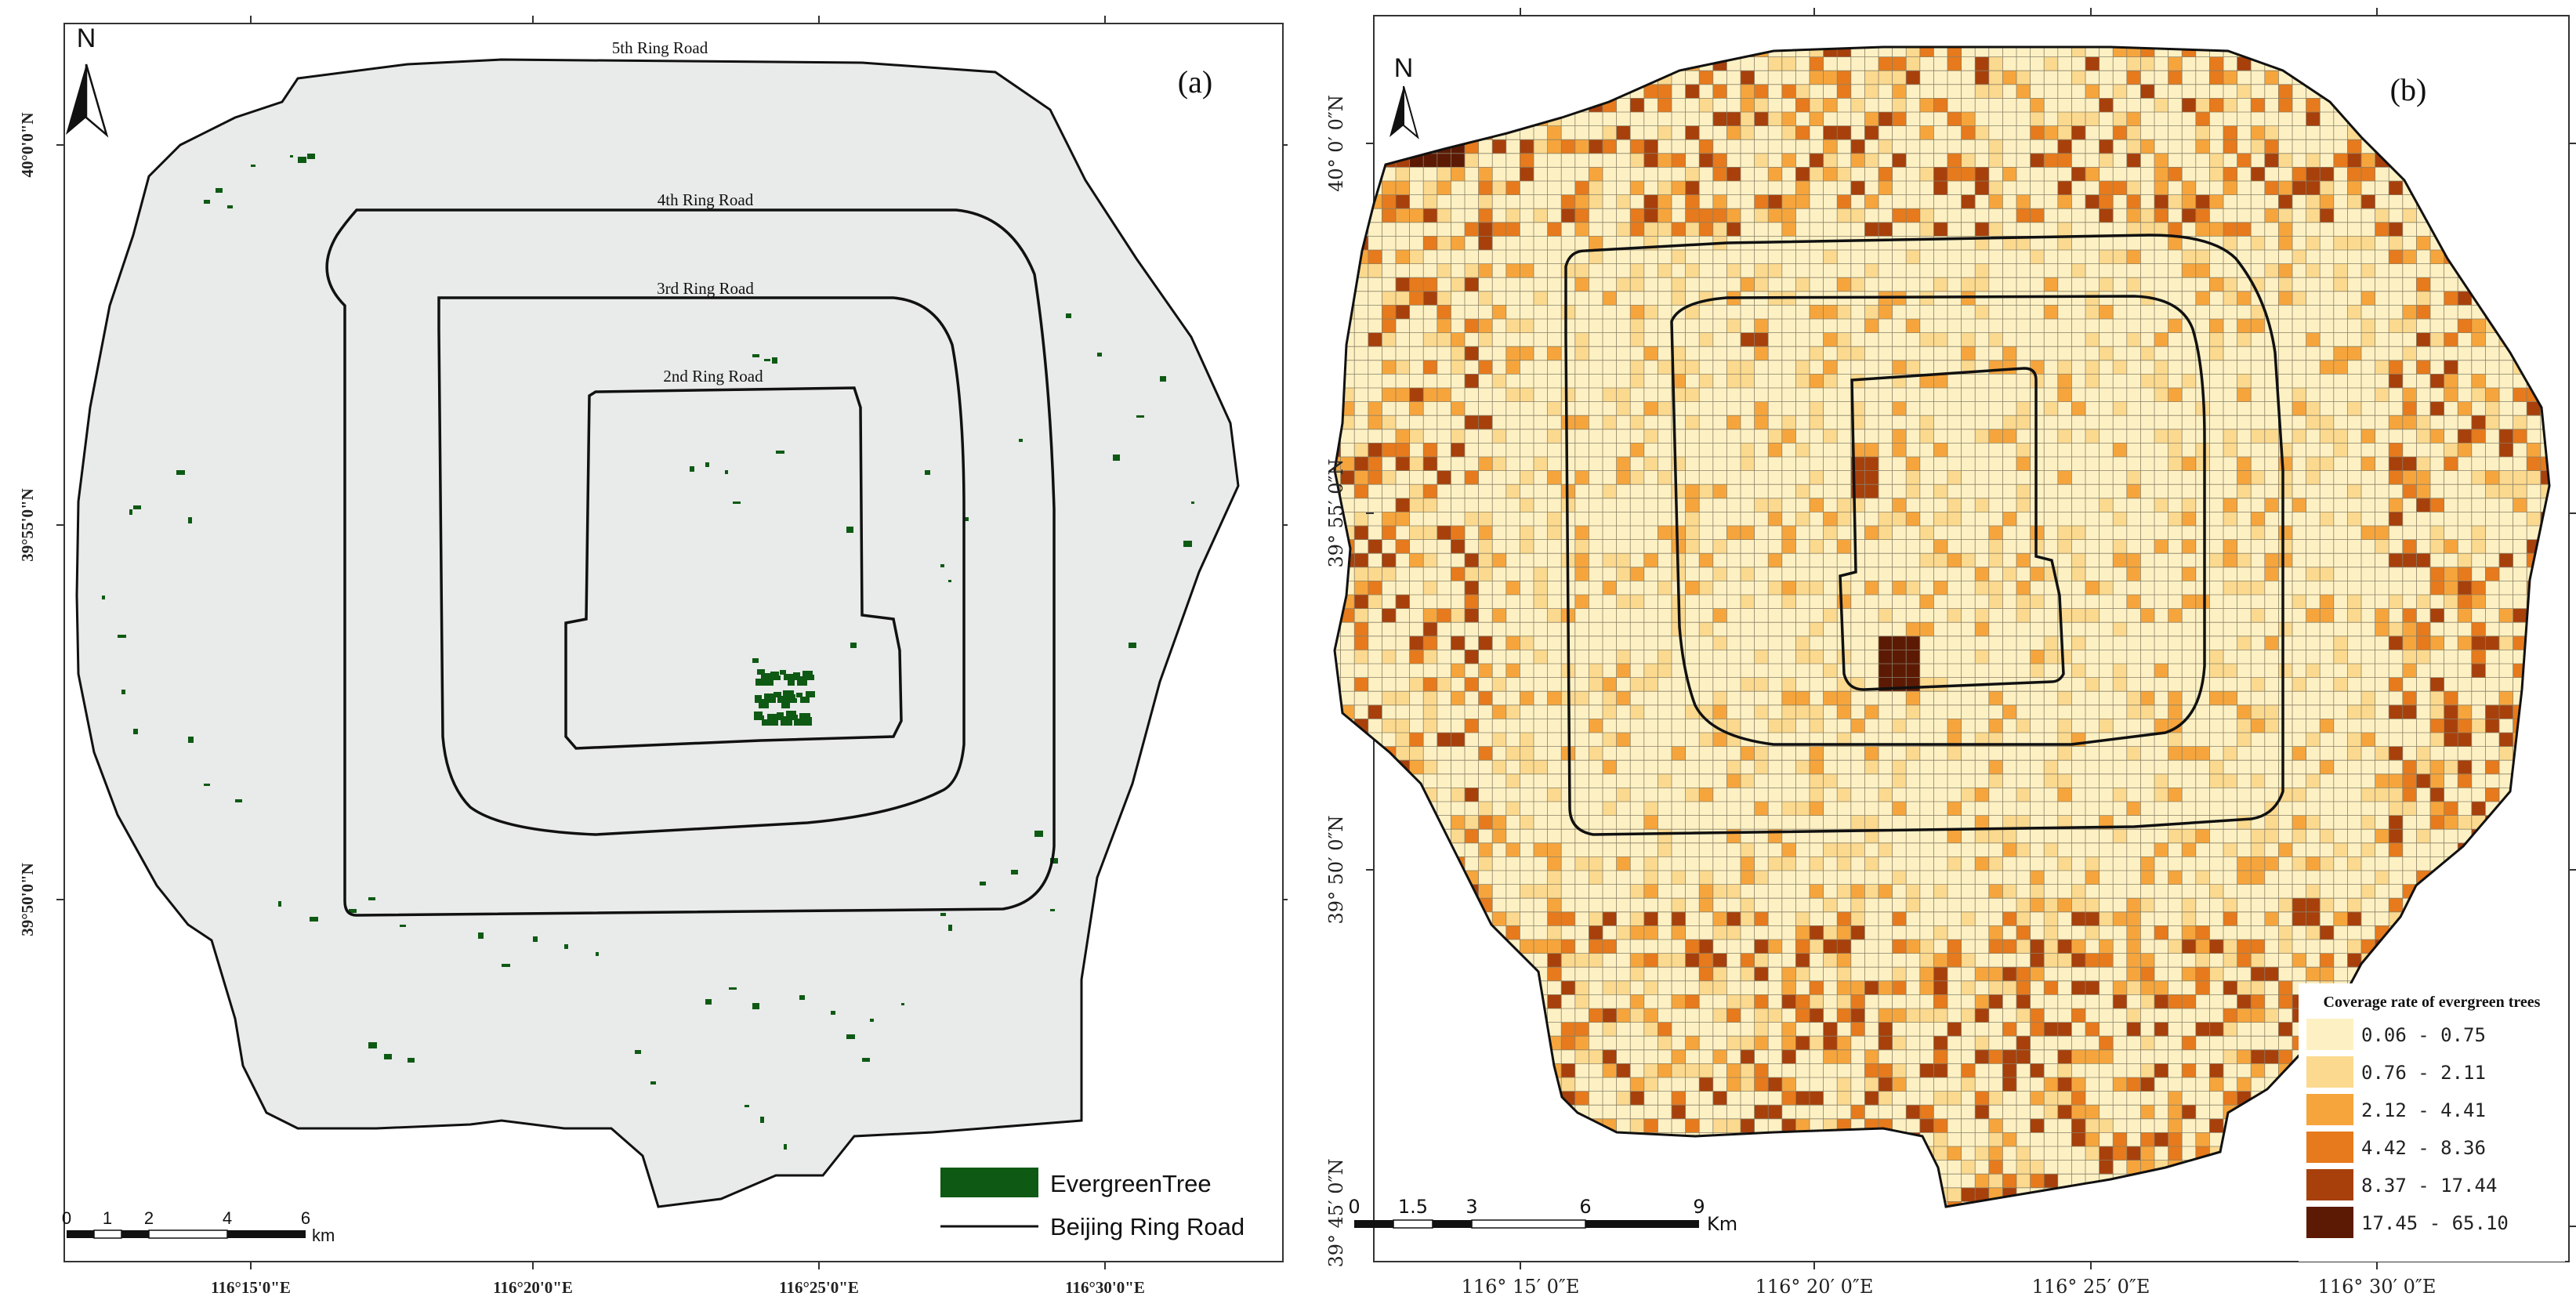 Image resolution: width=2576 pixels, height=1300 pixels. I want to click on lon-tick-label-b: 116° 25′ 0″E, so click(2091, 1287).